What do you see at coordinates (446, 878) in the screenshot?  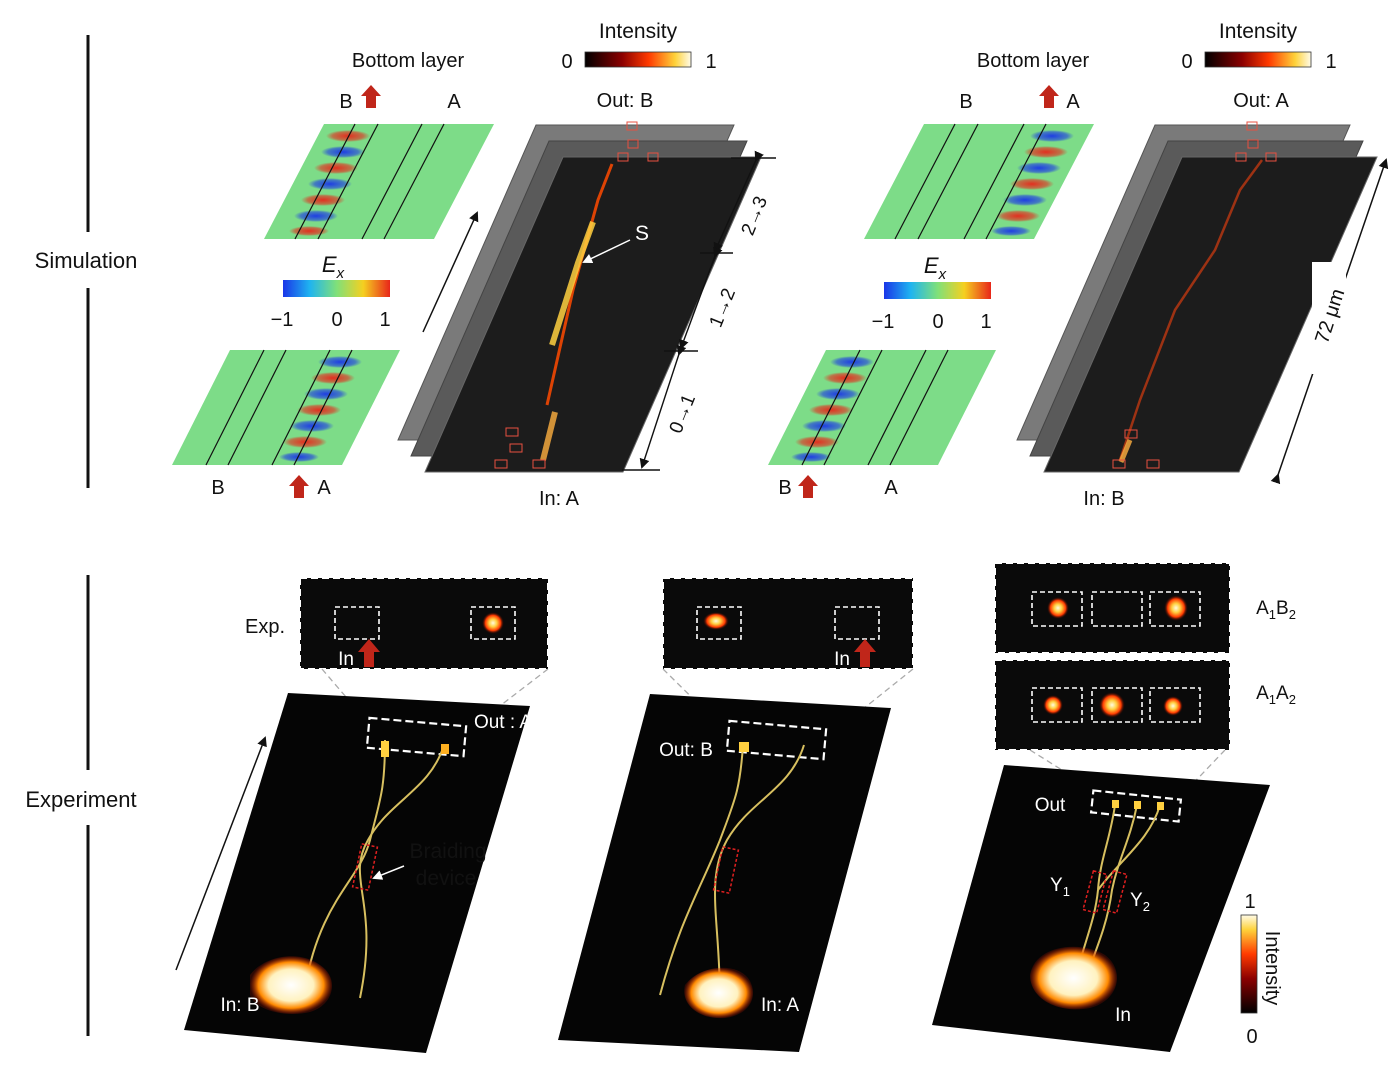 I see `braiding-label-line2: device` at bounding box center [446, 878].